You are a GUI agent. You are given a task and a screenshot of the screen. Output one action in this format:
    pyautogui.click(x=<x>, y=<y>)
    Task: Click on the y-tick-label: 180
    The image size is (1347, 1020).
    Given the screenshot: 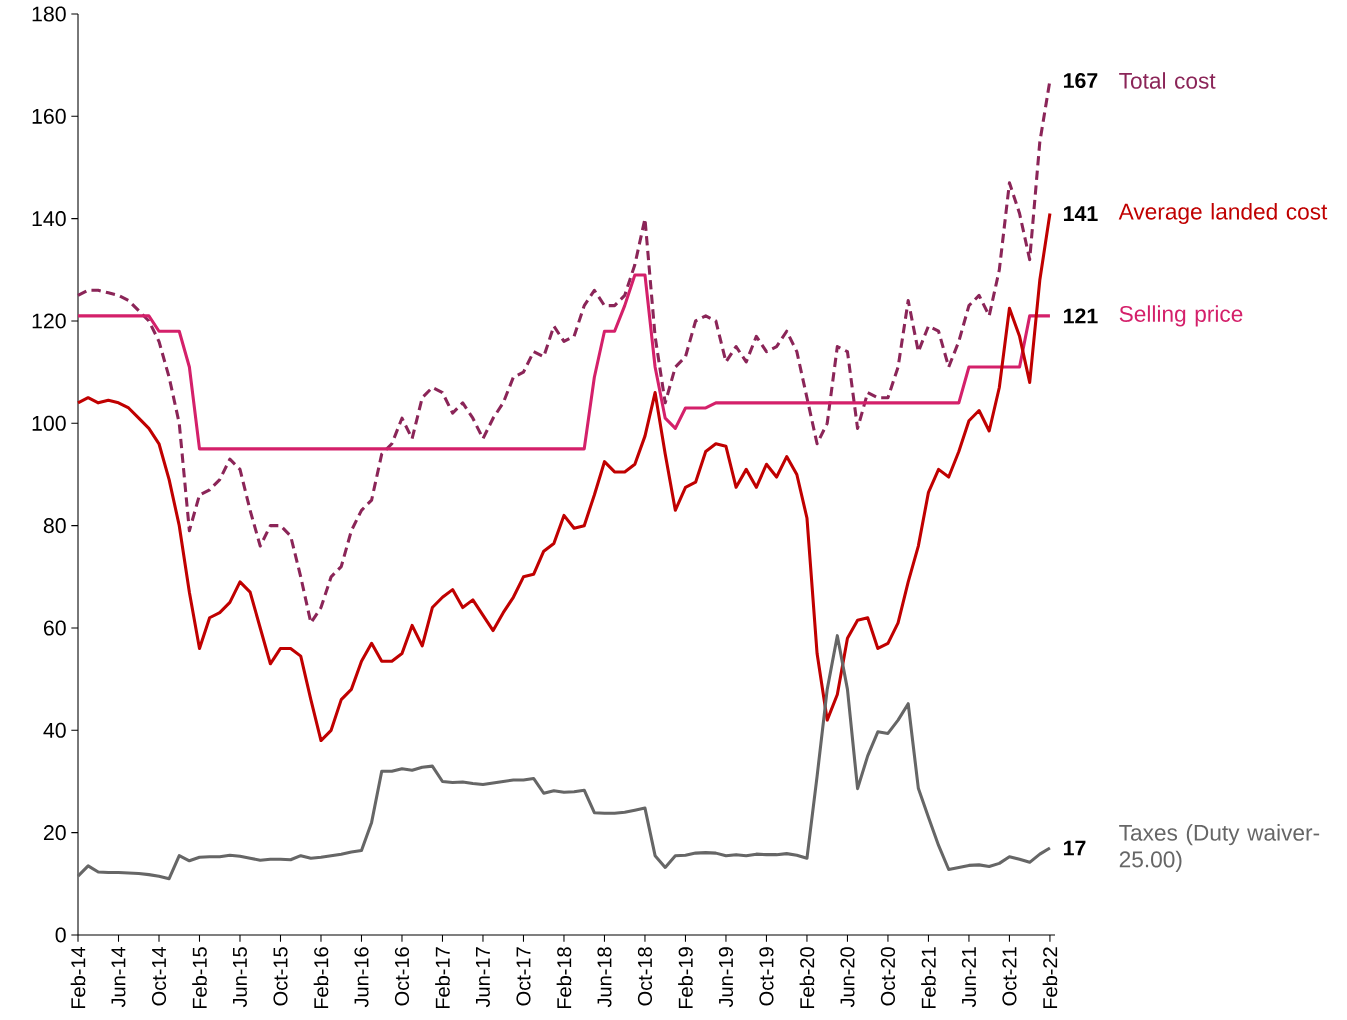 What is the action you would take?
    pyautogui.click(x=49, y=14)
    